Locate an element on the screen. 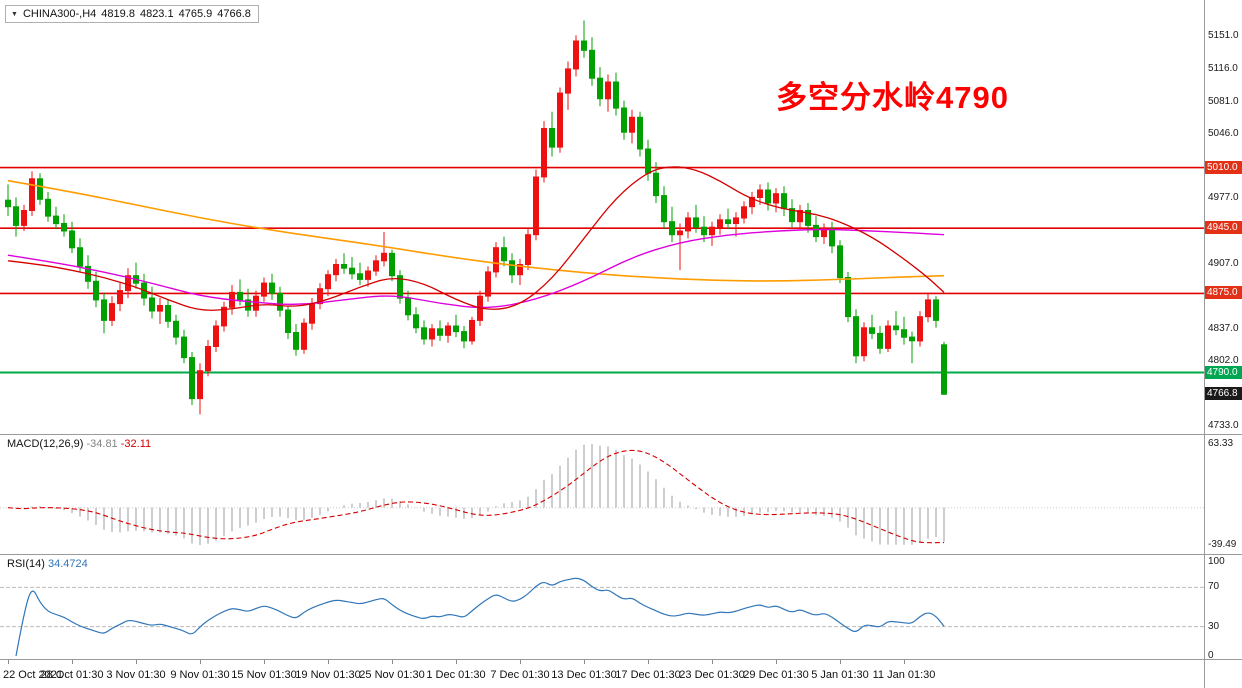 This screenshot has width=1242, height=688. time-axis-label: 22 Oct 2021 is located at coordinates (33, 675).